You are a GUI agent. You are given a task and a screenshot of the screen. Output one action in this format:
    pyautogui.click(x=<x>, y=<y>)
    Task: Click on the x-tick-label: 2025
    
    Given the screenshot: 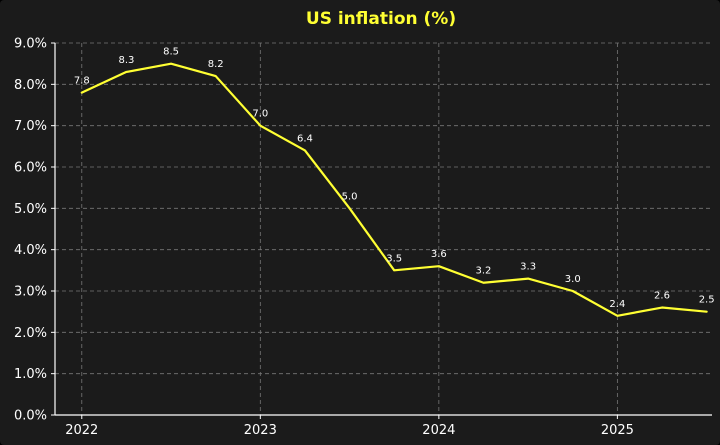 What is the action you would take?
    pyautogui.click(x=617, y=430)
    